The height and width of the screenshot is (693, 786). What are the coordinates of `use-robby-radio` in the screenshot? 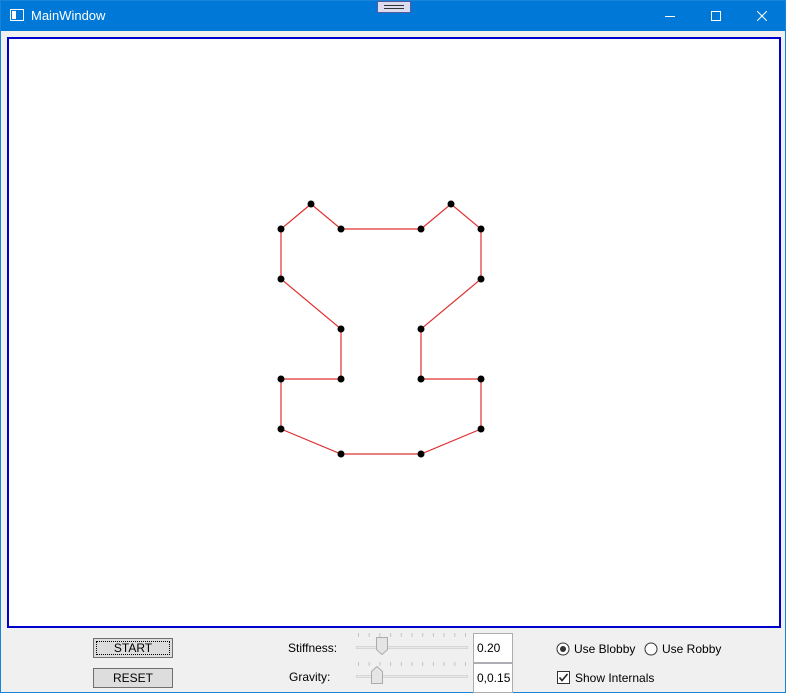 It's located at (651, 649).